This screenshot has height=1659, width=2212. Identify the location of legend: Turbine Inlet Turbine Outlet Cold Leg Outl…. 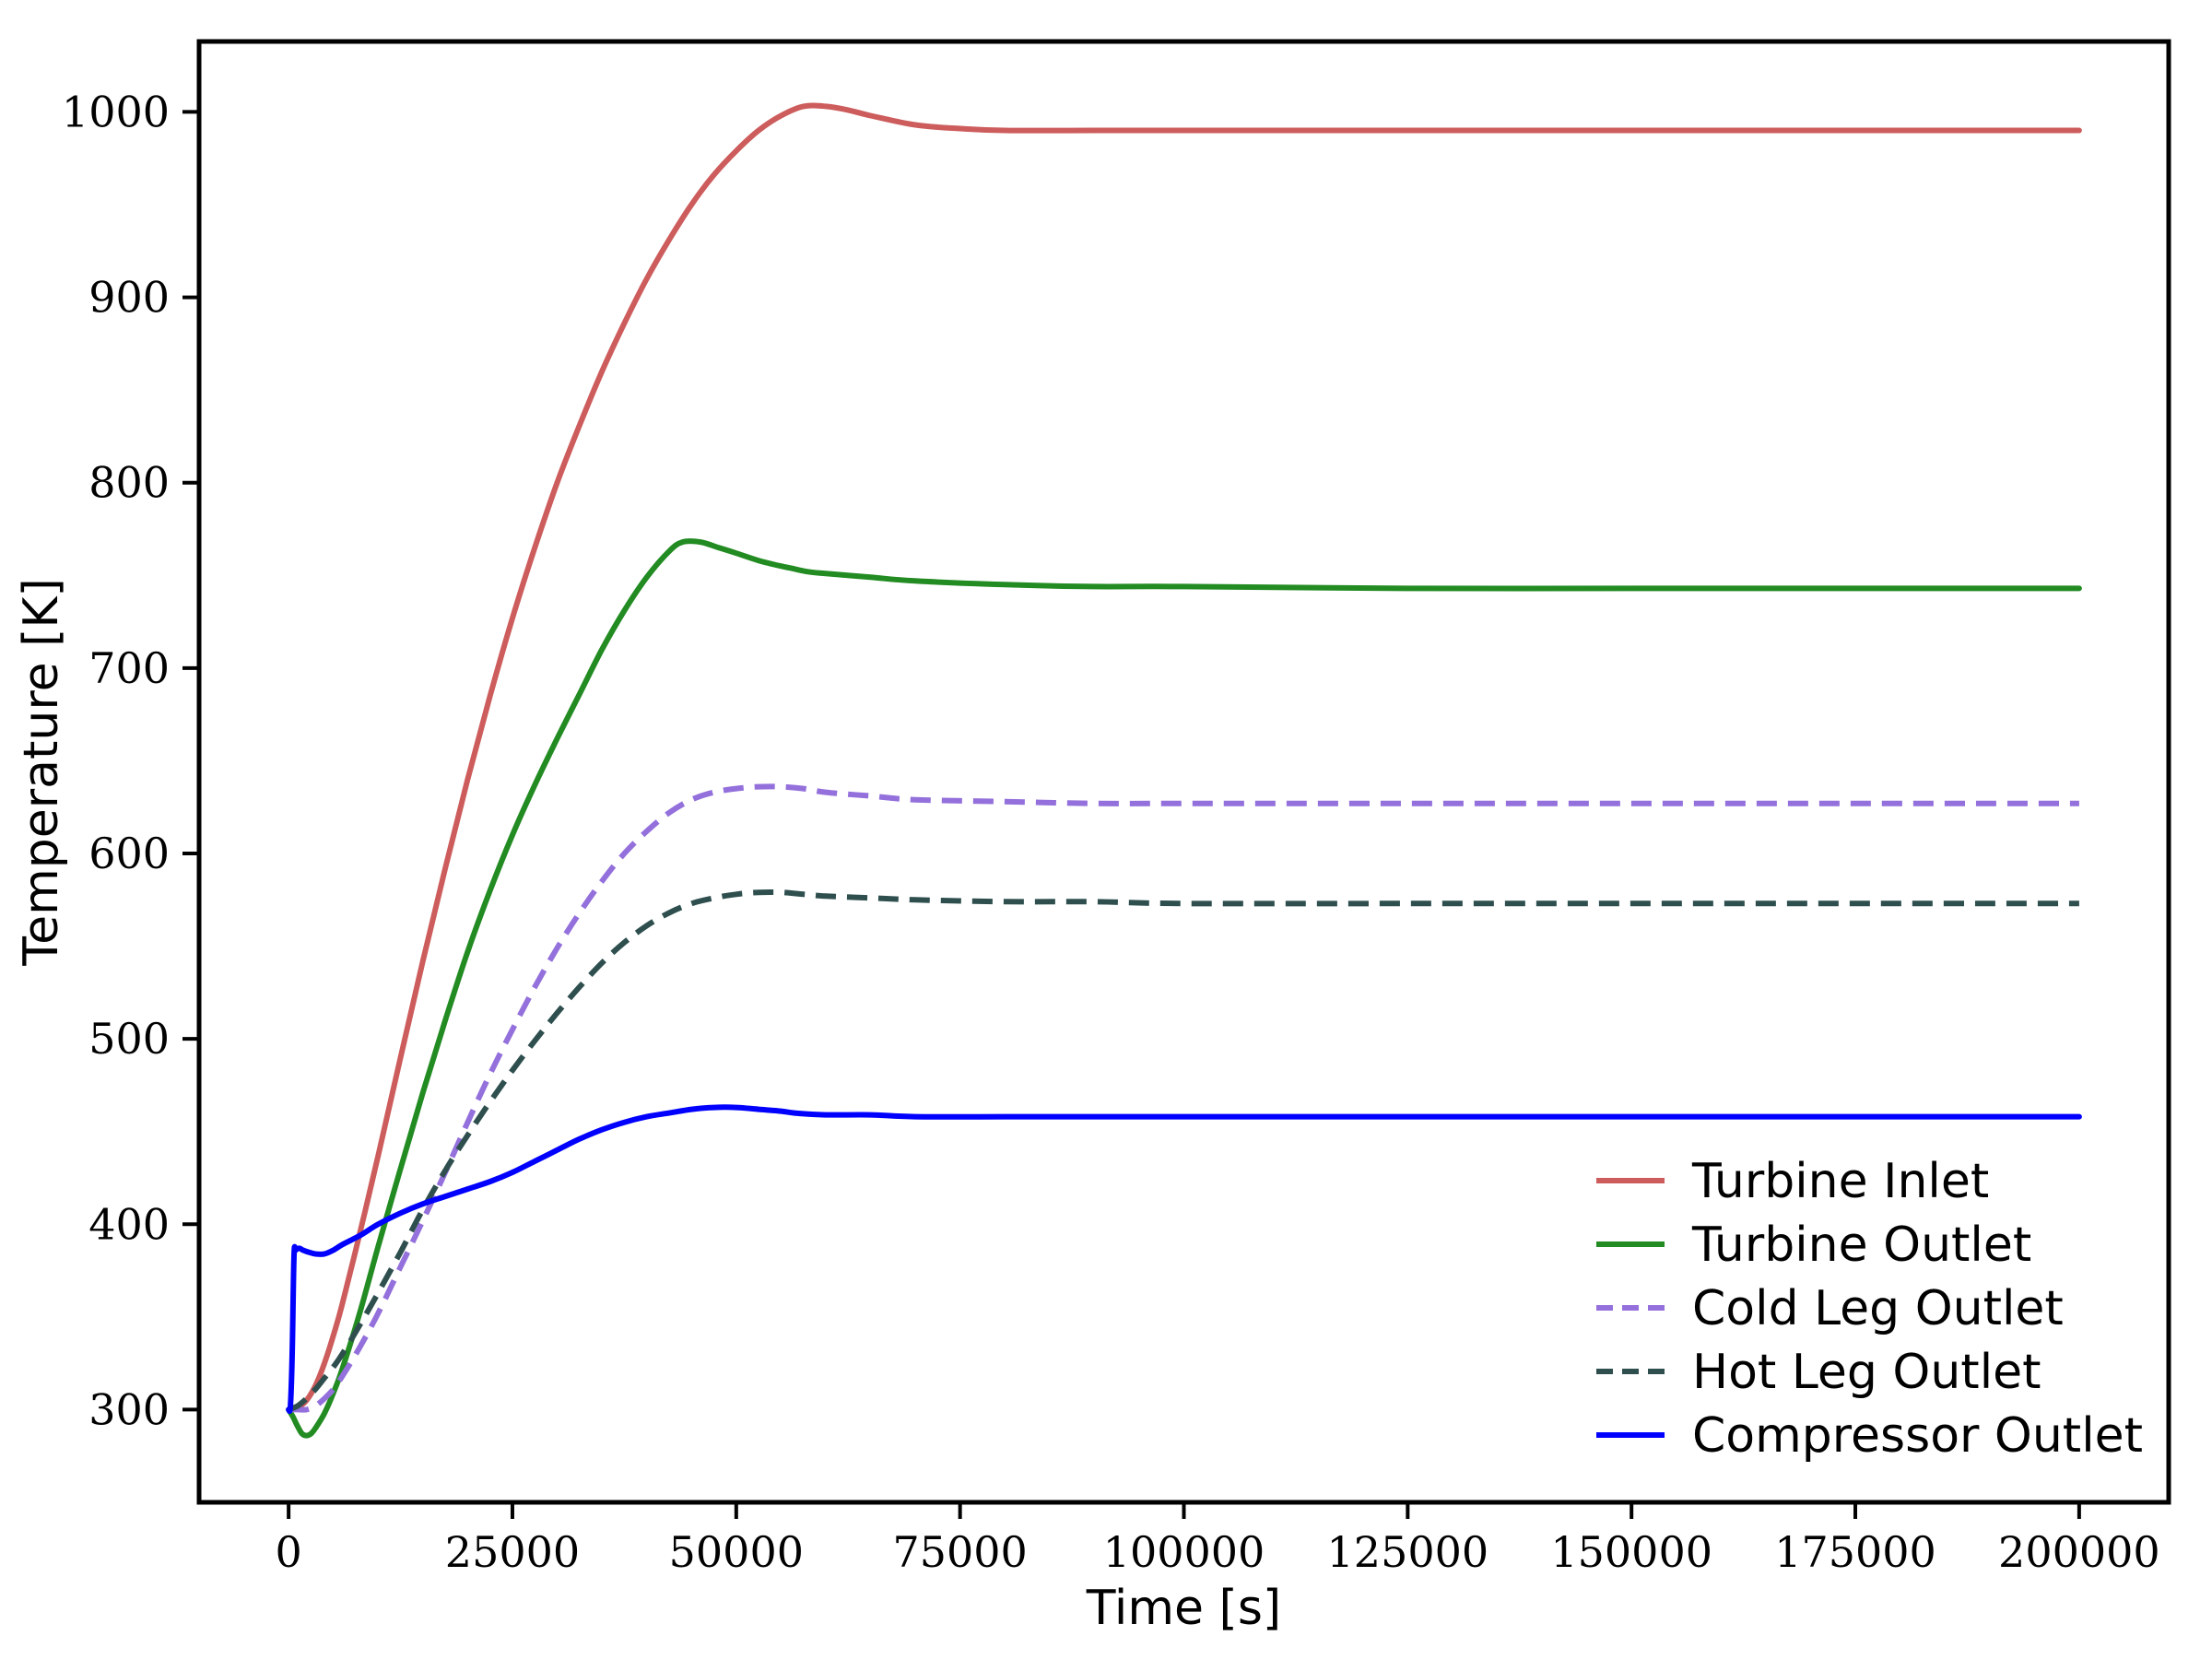
(1869, 1309).